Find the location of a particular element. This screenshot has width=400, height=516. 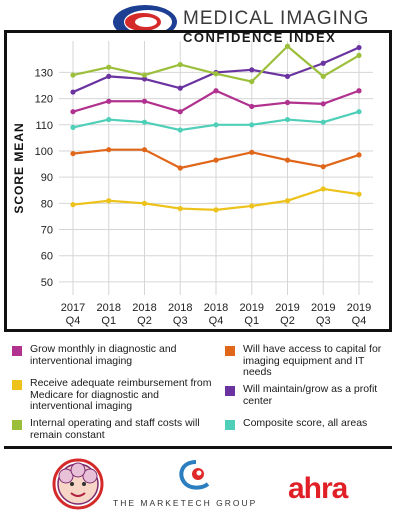

legend-label: Composite score, all areas is located at coordinates (305, 423).